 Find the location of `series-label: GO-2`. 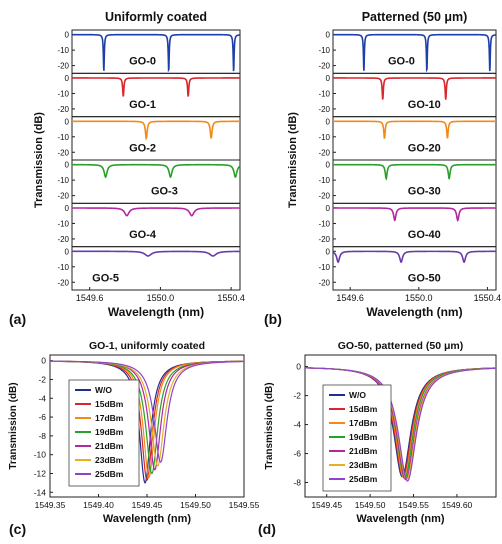

series-label: GO-2 is located at coordinates (142, 148).